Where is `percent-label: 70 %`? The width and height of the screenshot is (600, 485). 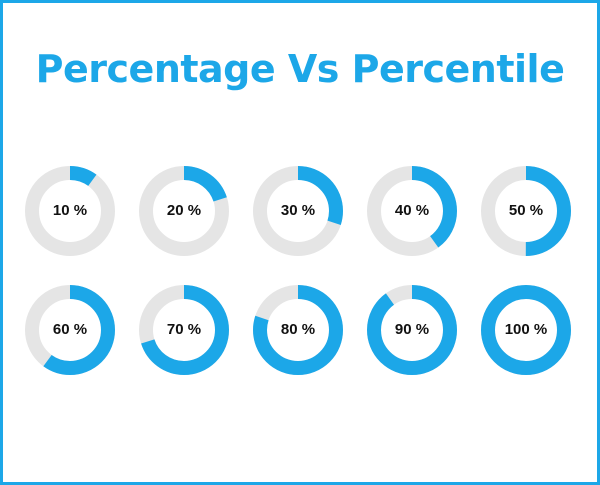
percent-label: 70 % is located at coordinates (184, 329).